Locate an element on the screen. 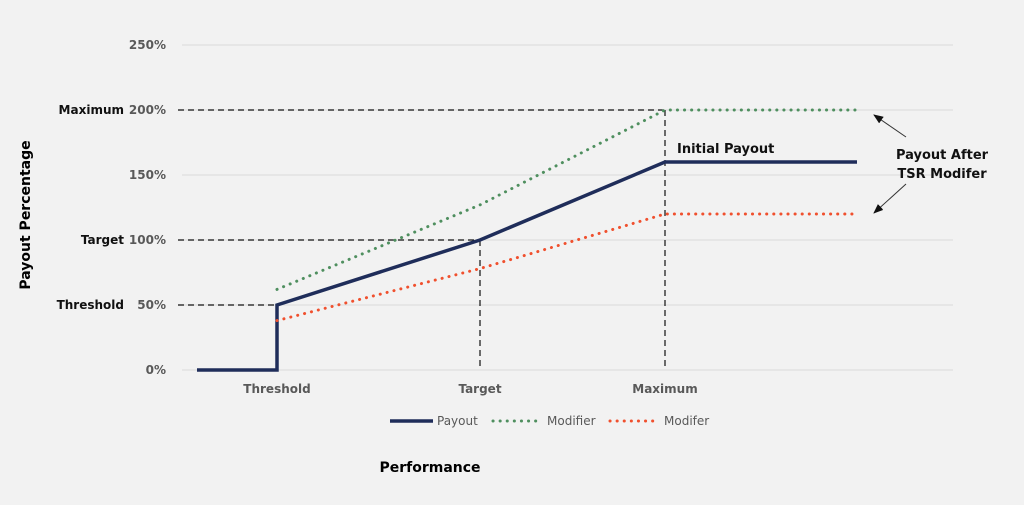 Image resolution: width=1024 pixels, height=505 pixels. y-tick-label: 250% is located at coordinates (147, 45).